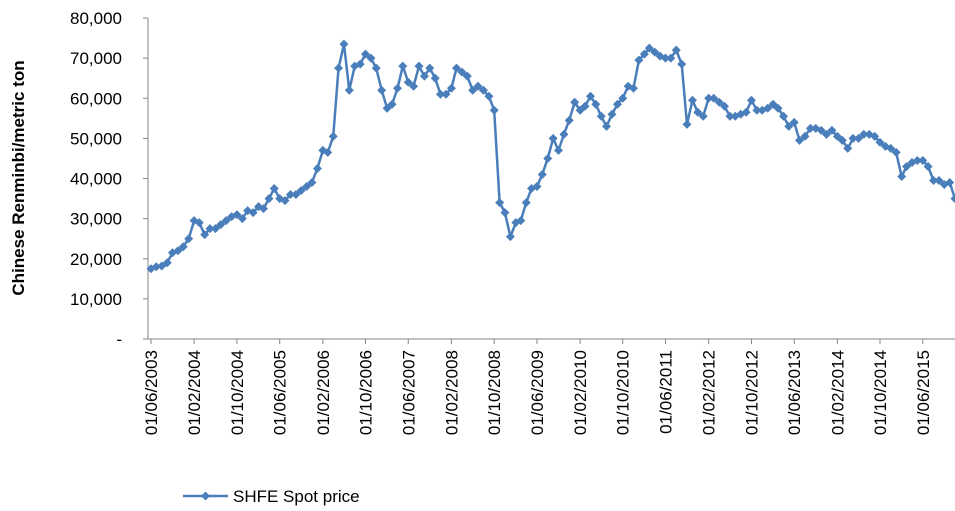  I want to click on x-tick-label: 01/02/2008, so click(451, 392).